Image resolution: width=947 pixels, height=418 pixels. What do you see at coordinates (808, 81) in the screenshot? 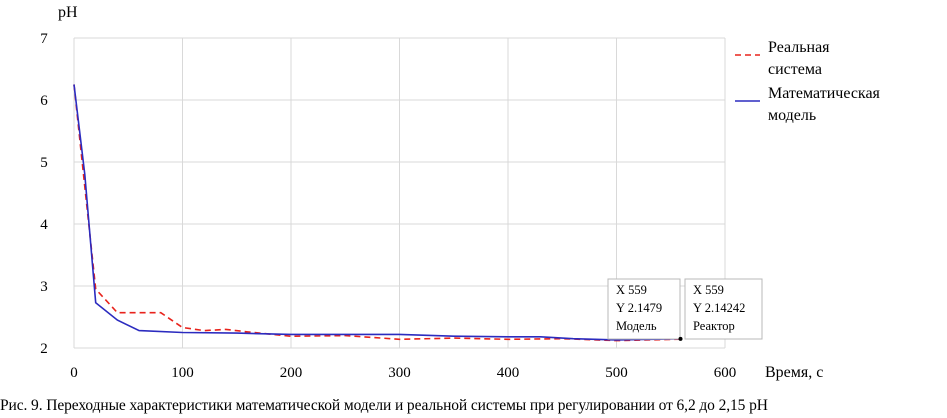
I see `legend: Реальная система Математическая модель` at bounding box center [808, 81].